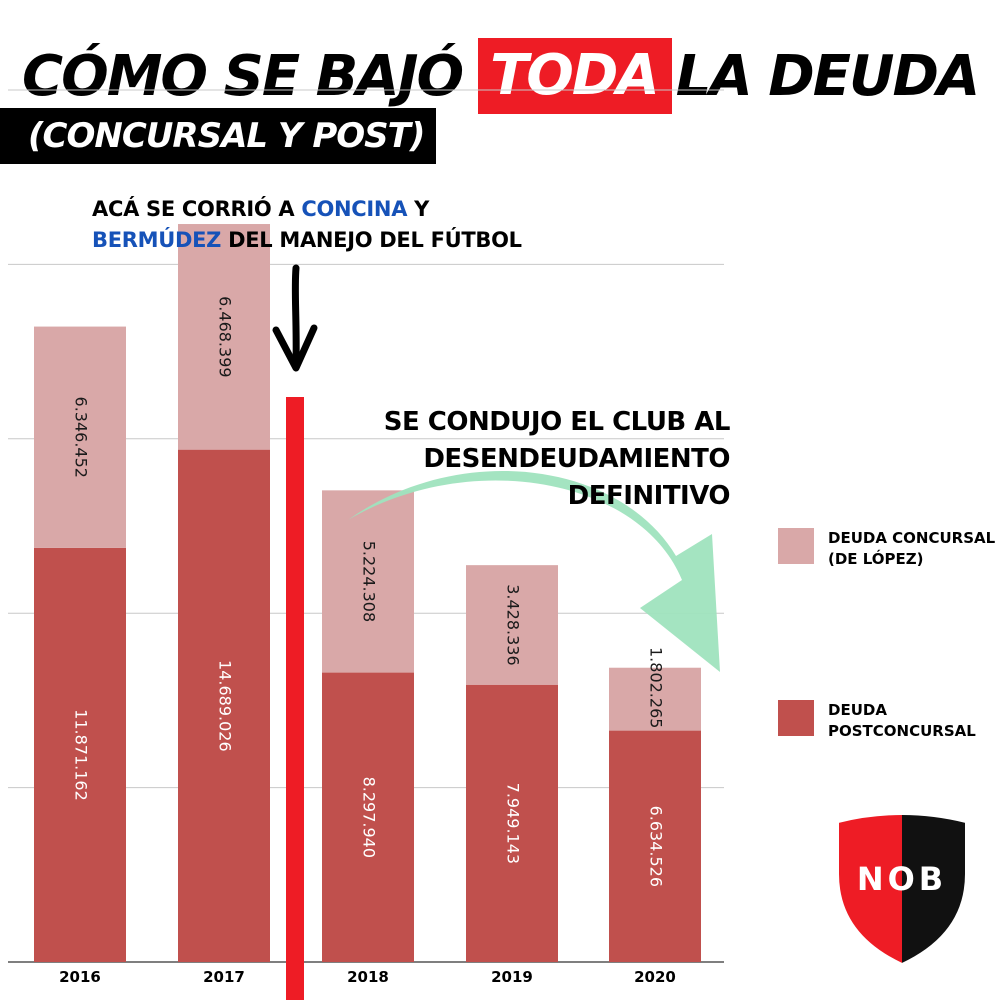 This screenshot has height=1000, width=1000. I want to click on annotation-right-line1: SE CONDUJO EL CLUB AL, so click(557, 422).